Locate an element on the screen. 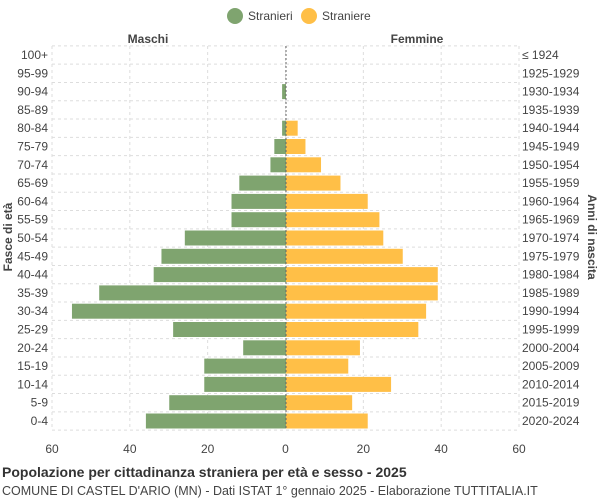 This screenshot has height=500, width=600. age-label: 5-9 is located at coordinates (40, 403).